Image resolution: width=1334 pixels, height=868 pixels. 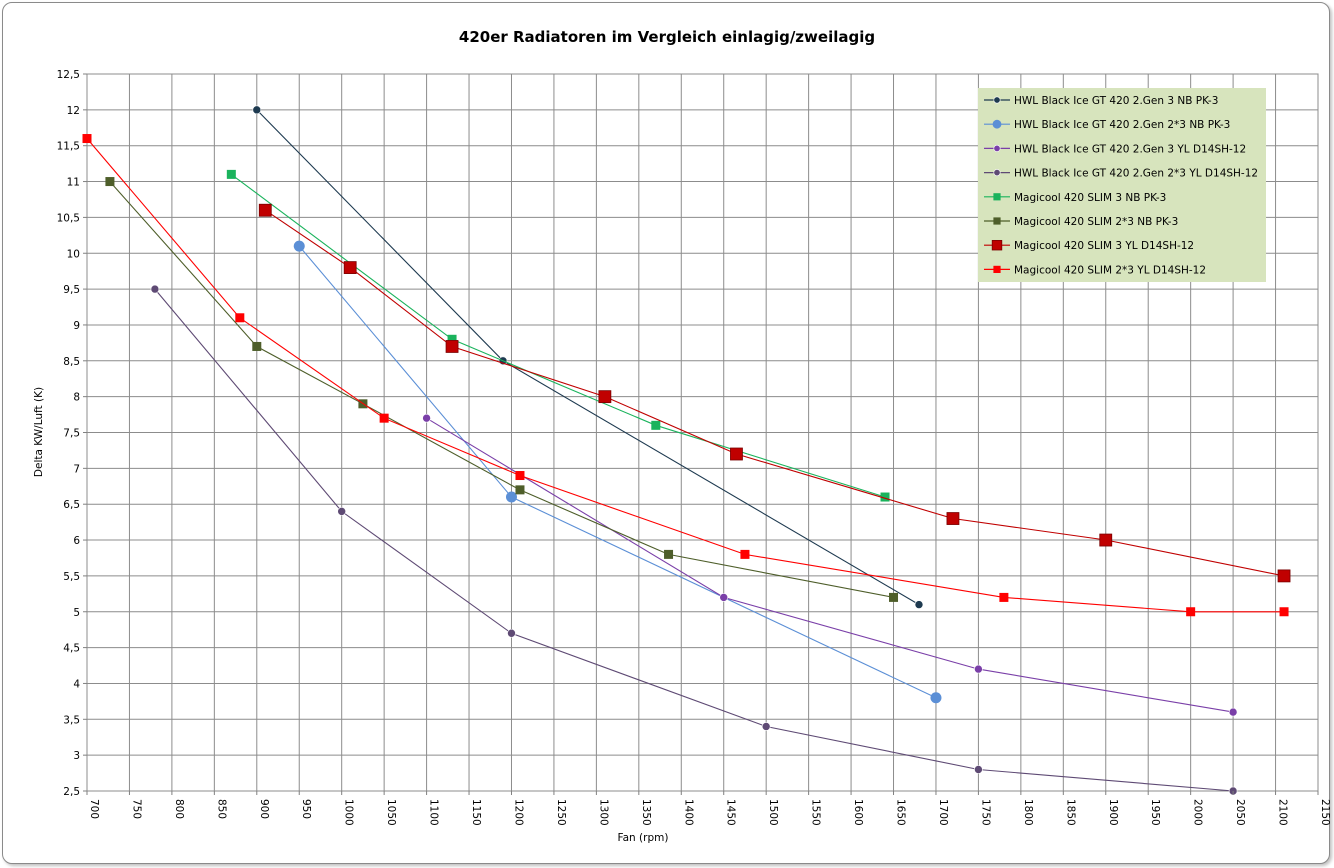 What do you see at coordinates (1110, 270) in the screenshot?
I see `legend-label: Magicool 420 SLIM 2*3 YL D14SH-12` at bounding box center [1110, 270].